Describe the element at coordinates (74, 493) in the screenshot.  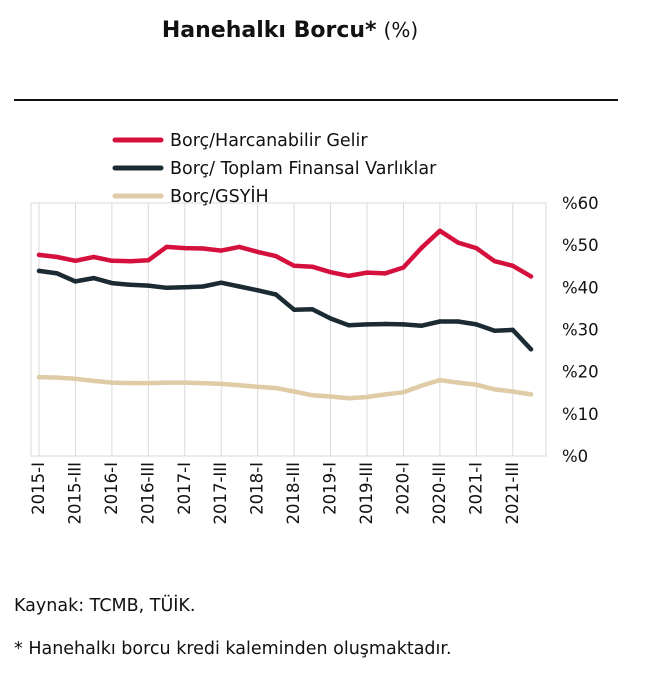
I see `x-tick-label: 2015-III` at that location.